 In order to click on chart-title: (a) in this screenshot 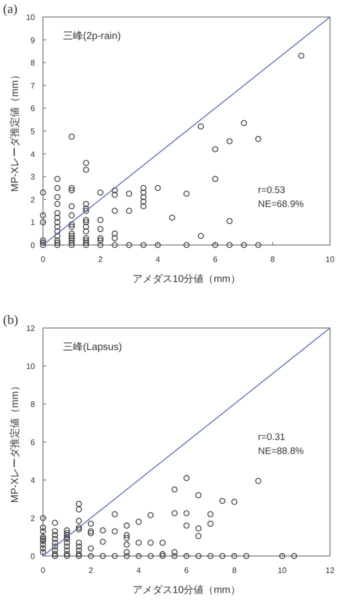, I will do `click(10, 8)`.